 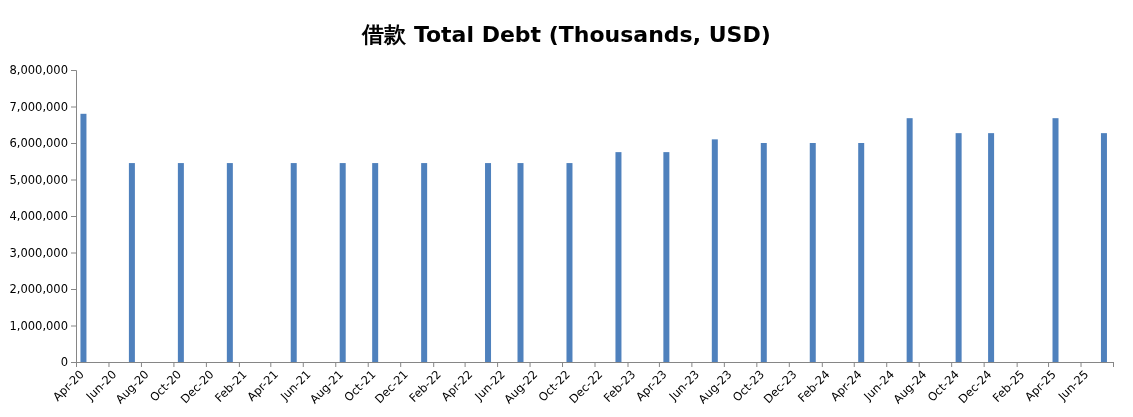 What do you see at coordinates (38, 325) in the screenshot?
I see `y-tick-label: 1,000,000` at bounding box center [38, 325].